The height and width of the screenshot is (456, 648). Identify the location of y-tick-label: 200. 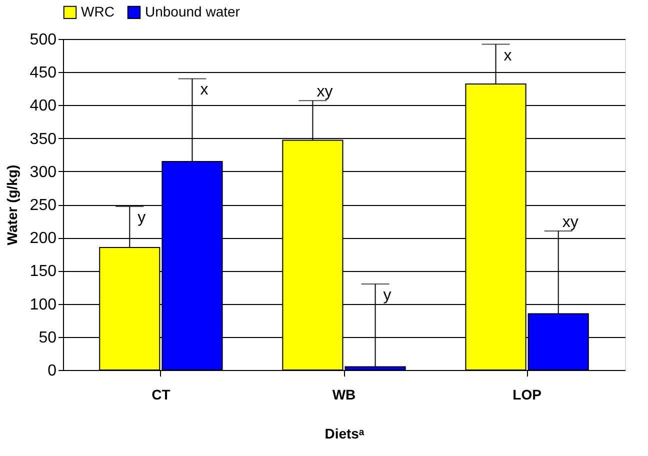
(43, 239).